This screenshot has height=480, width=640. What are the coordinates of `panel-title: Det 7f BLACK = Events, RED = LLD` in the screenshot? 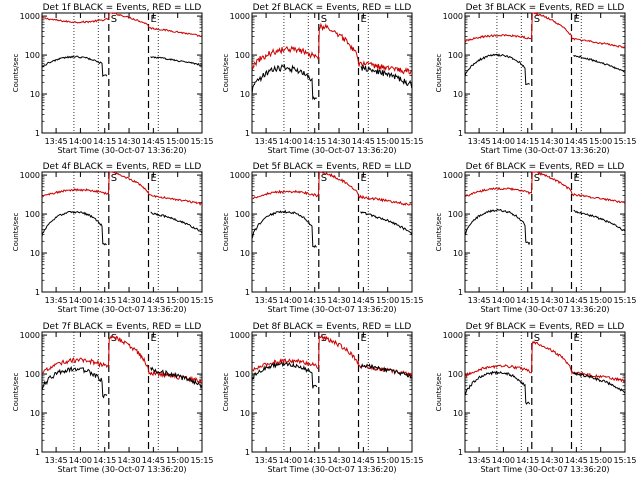 It's located at (122, 327).